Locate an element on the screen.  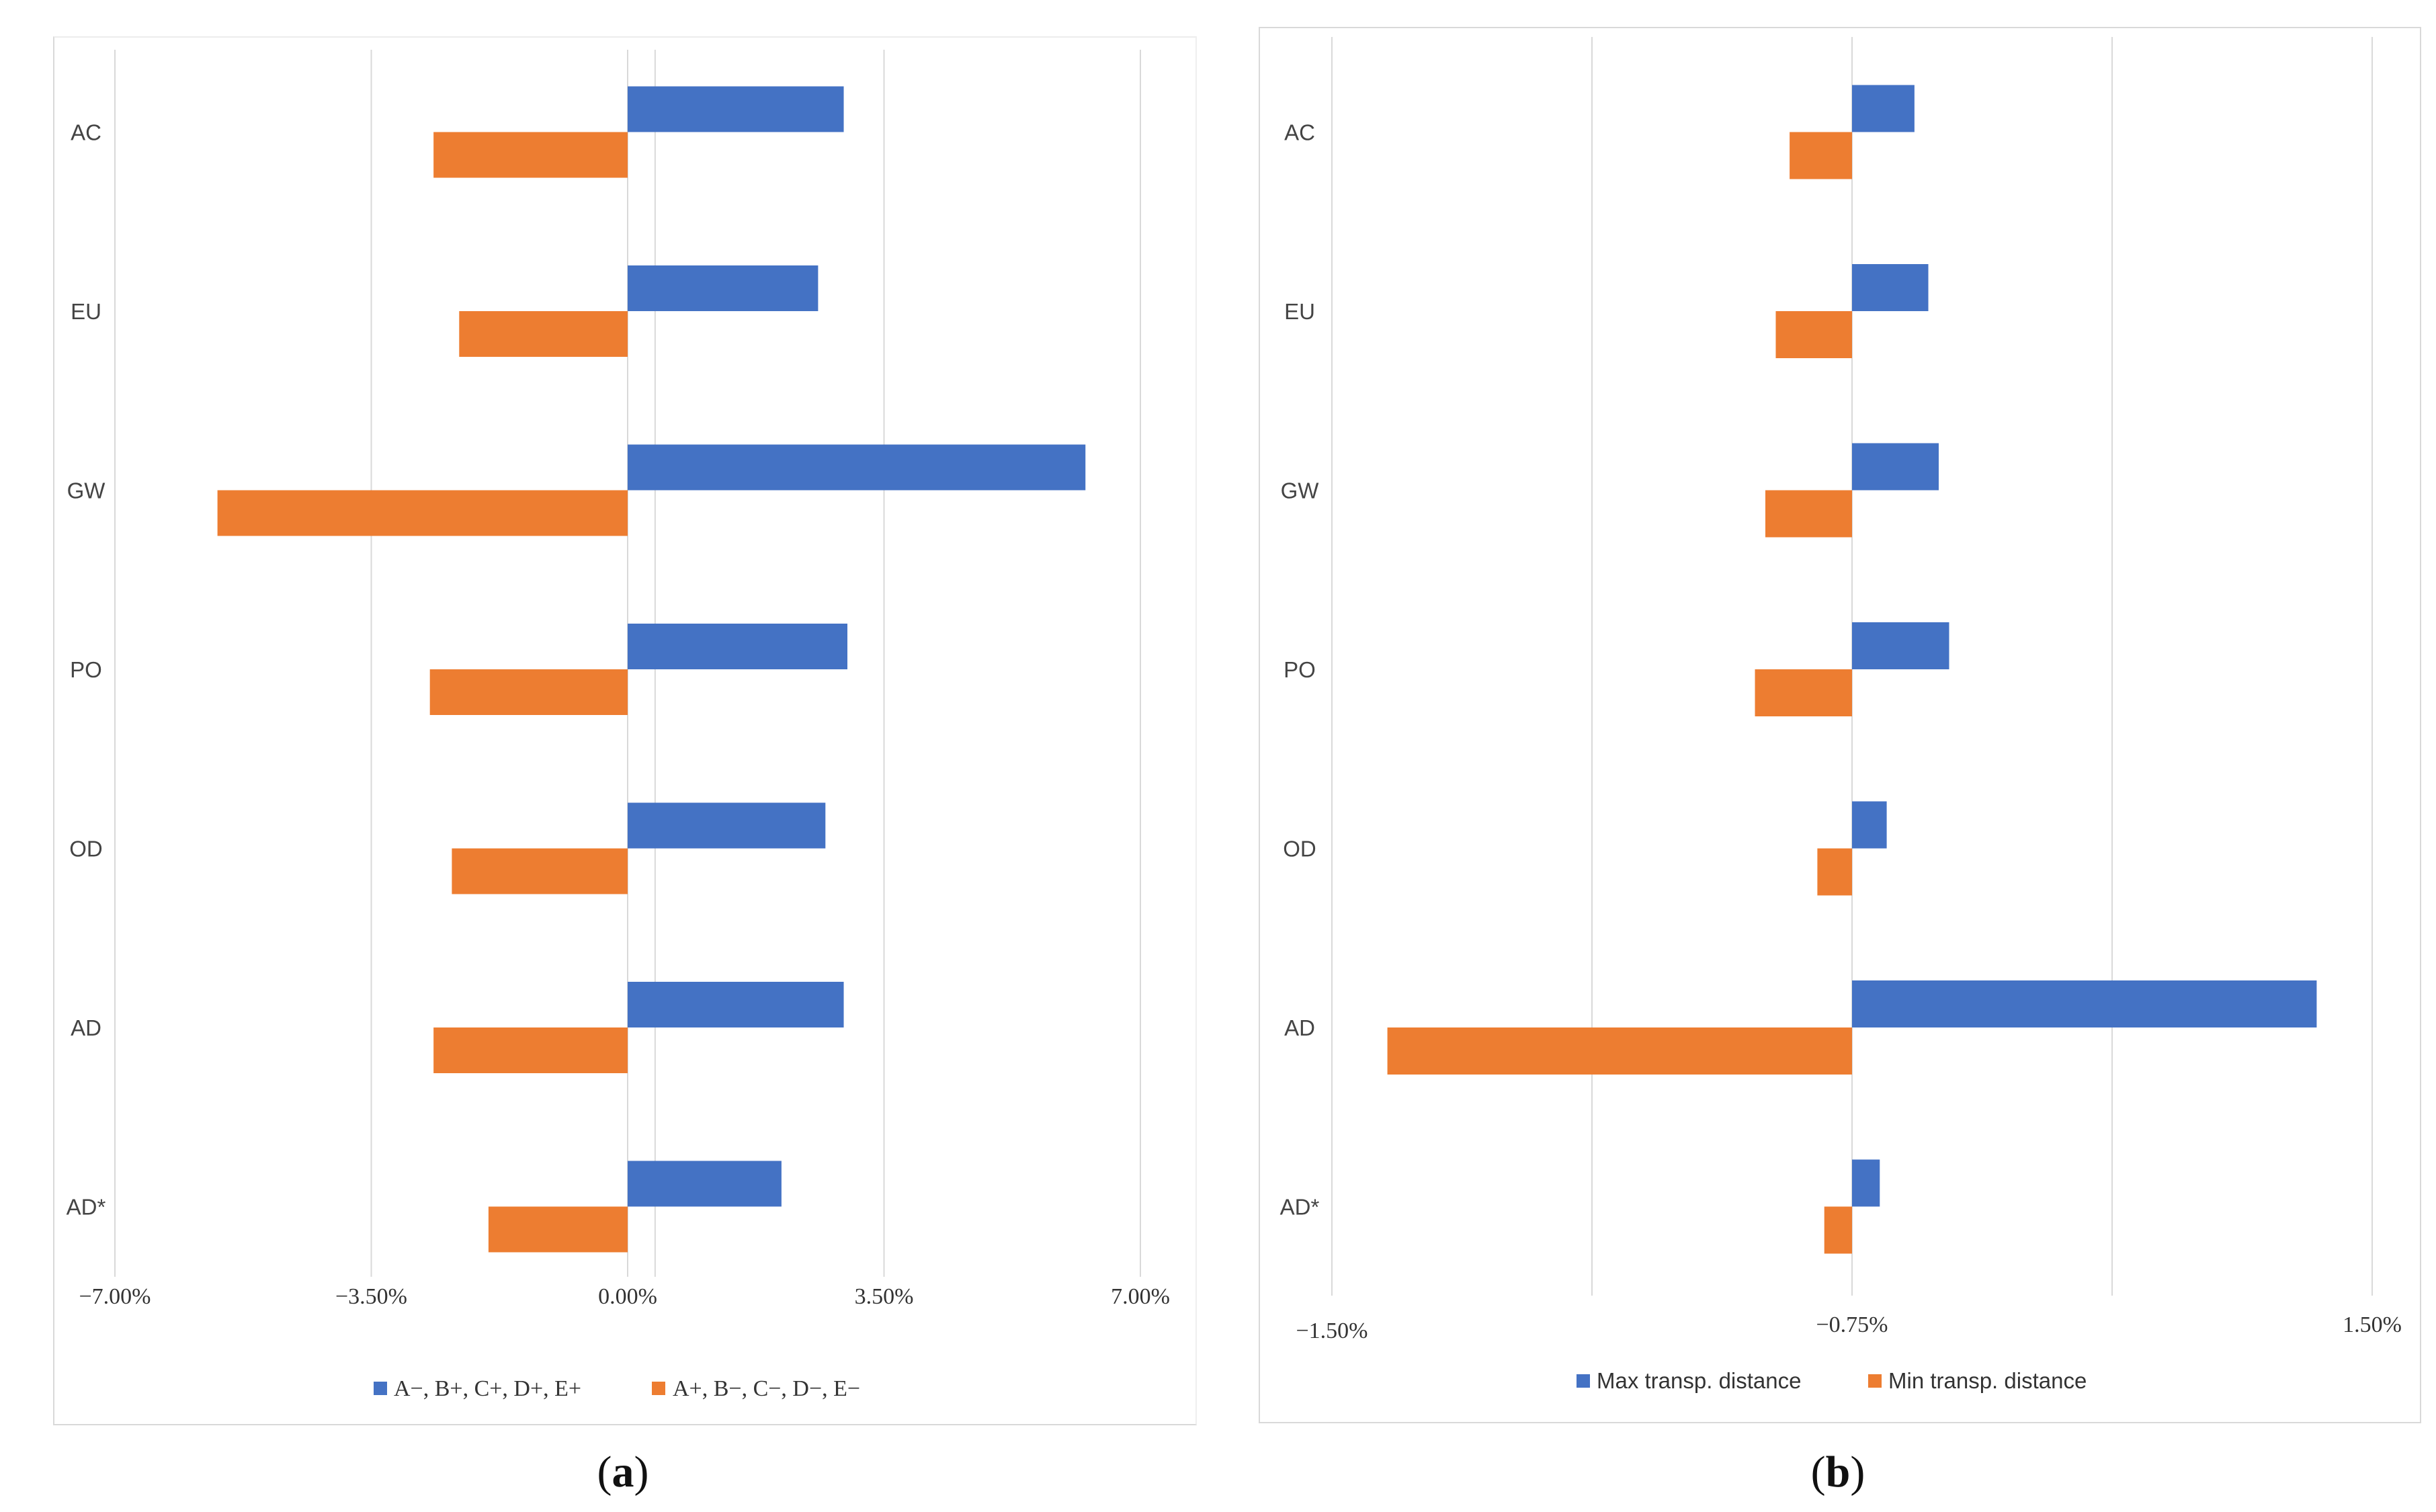
chart-a-panel-label: (a) is located at coordinates (623, 1472).